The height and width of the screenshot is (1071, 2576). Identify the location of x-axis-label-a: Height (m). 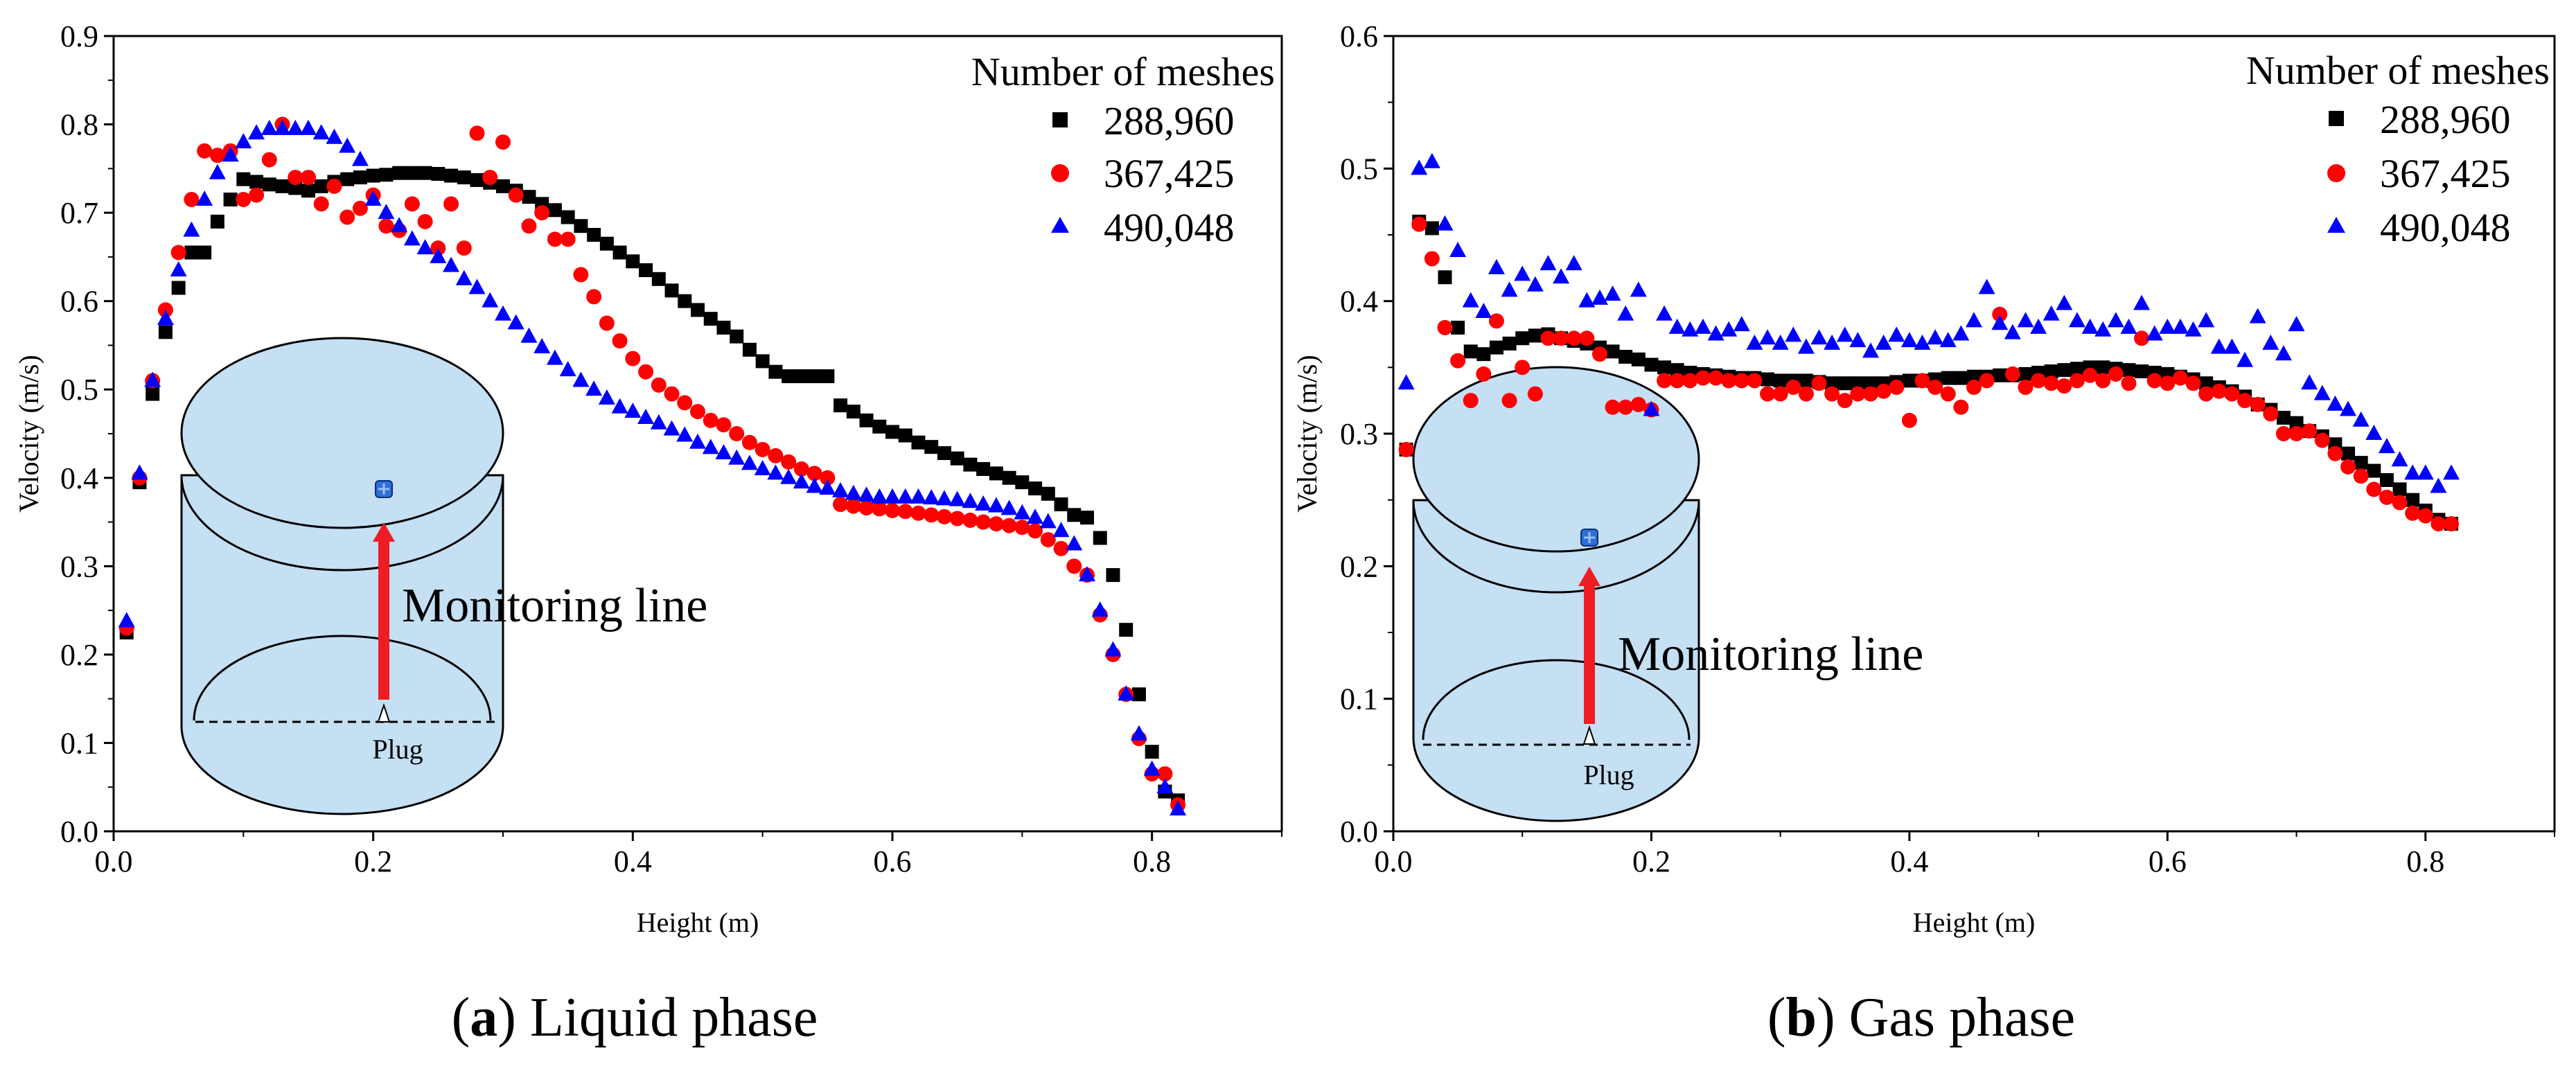
(698, 923).